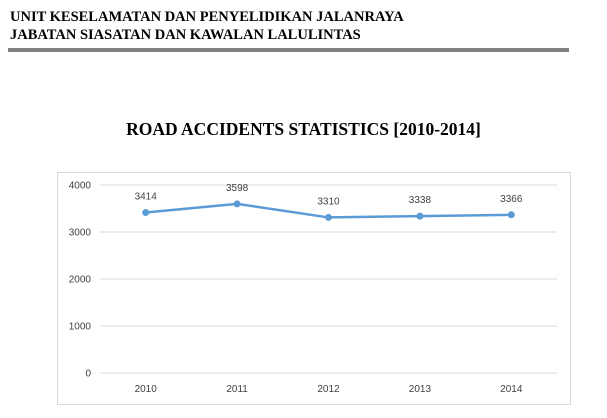  What do you see at coordinates (237, 188) in the screenshot?
I see `data-label: 3598` at bounding box center [237, 188].